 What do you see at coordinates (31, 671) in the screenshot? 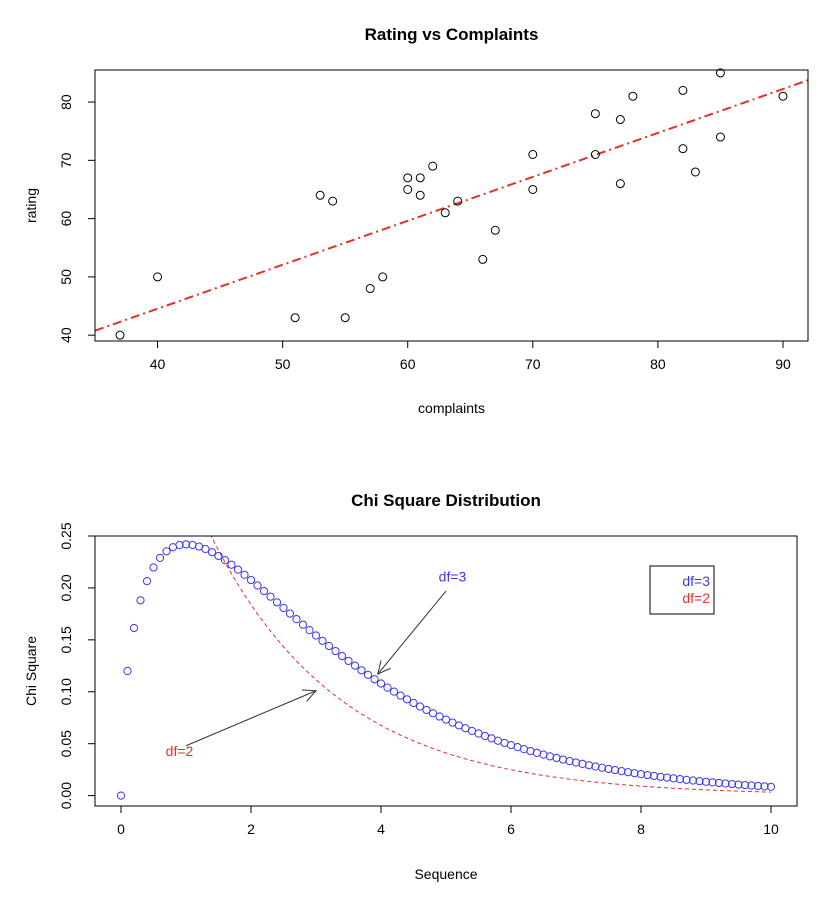
I see `y-axis-title: Chi Square` at bounding box center [31, 671].